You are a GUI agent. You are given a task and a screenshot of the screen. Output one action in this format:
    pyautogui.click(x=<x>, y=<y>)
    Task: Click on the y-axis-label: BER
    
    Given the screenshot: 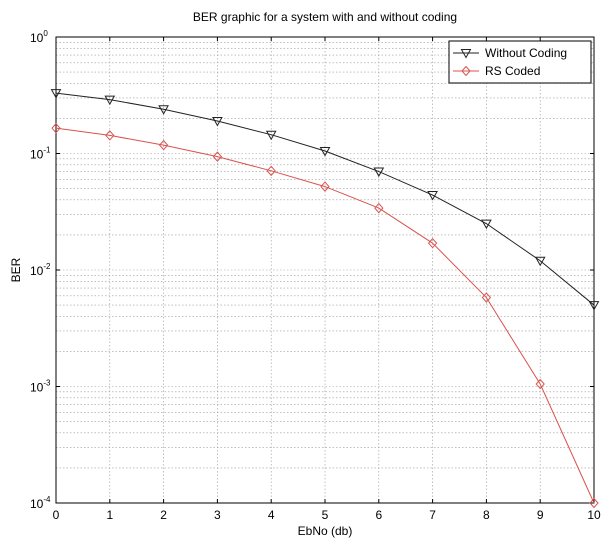 What is the action you would take?
    pyautogui.click(x=16, y=269)
    